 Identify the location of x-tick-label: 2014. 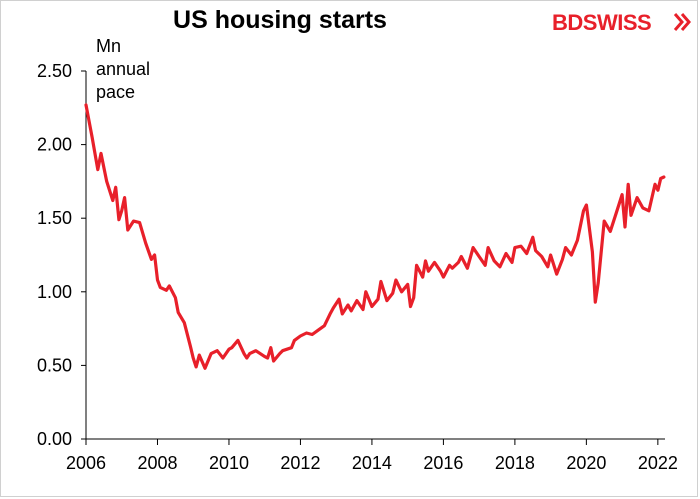
(372, 463).